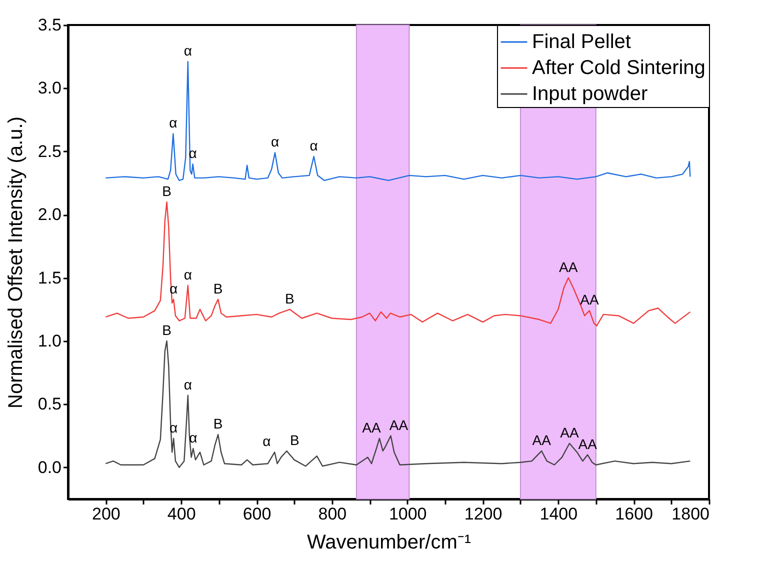 The height and width of the screenshot is (568, 774). Describe the element at coordinates (619, 68) in the screenshot. I see `legend-label: After Cold Sintering` at that location.